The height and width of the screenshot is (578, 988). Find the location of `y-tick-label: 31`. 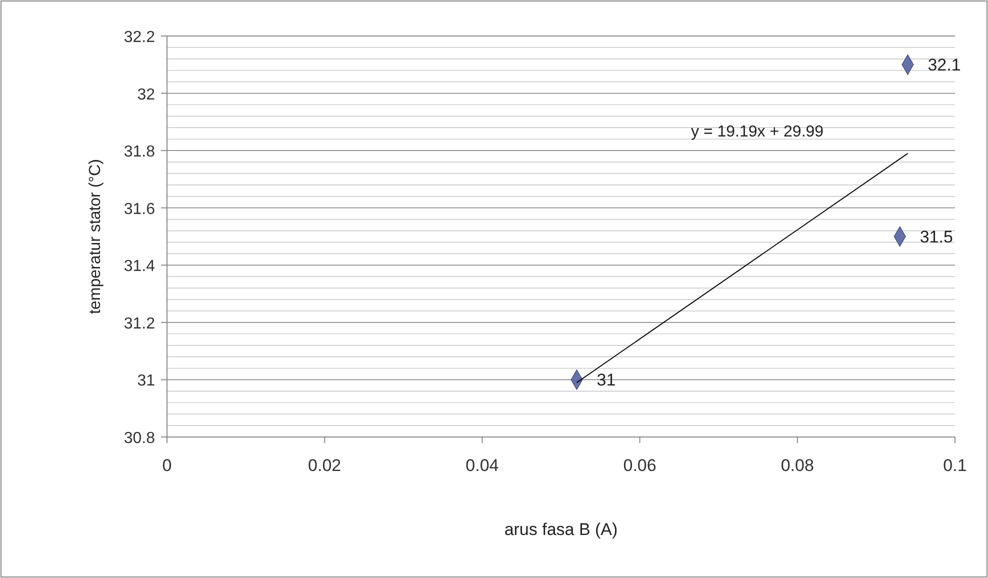

y-tick-label: 31 is located at coordinates (146, 381).